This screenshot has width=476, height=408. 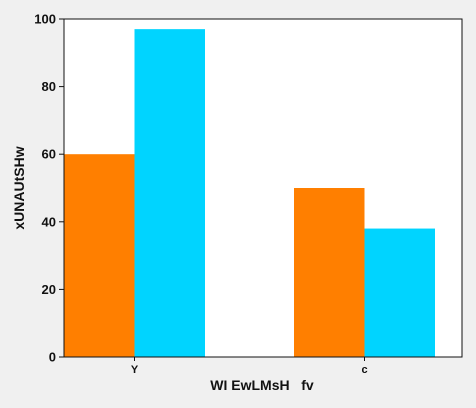 What do you see at coordinates (49, 188) in the screenshot?
I see `y-axis: 0 20 40 60 80 100` at bounding box center [49, 188].